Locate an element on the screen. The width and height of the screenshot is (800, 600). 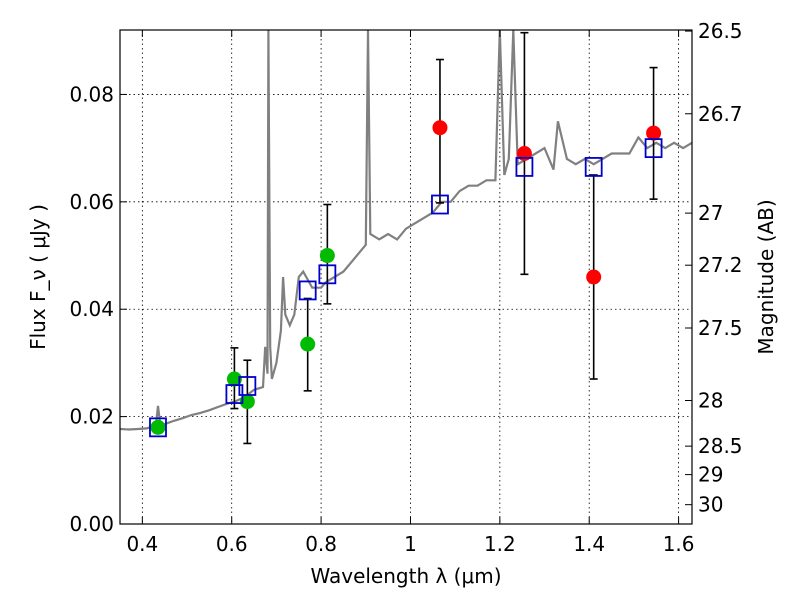
x-tick-label: 1.6 is located at coordinates (679, 544).